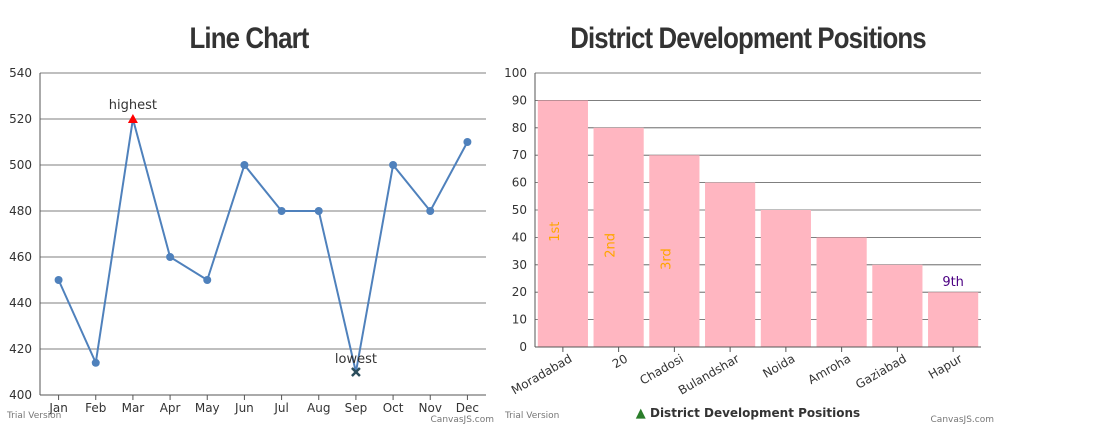 This screenshot has height=432, width=1098. Describe the element at coordinates (393, 408) in the screenshot. I see `x-tick-label: Oct` at that location.